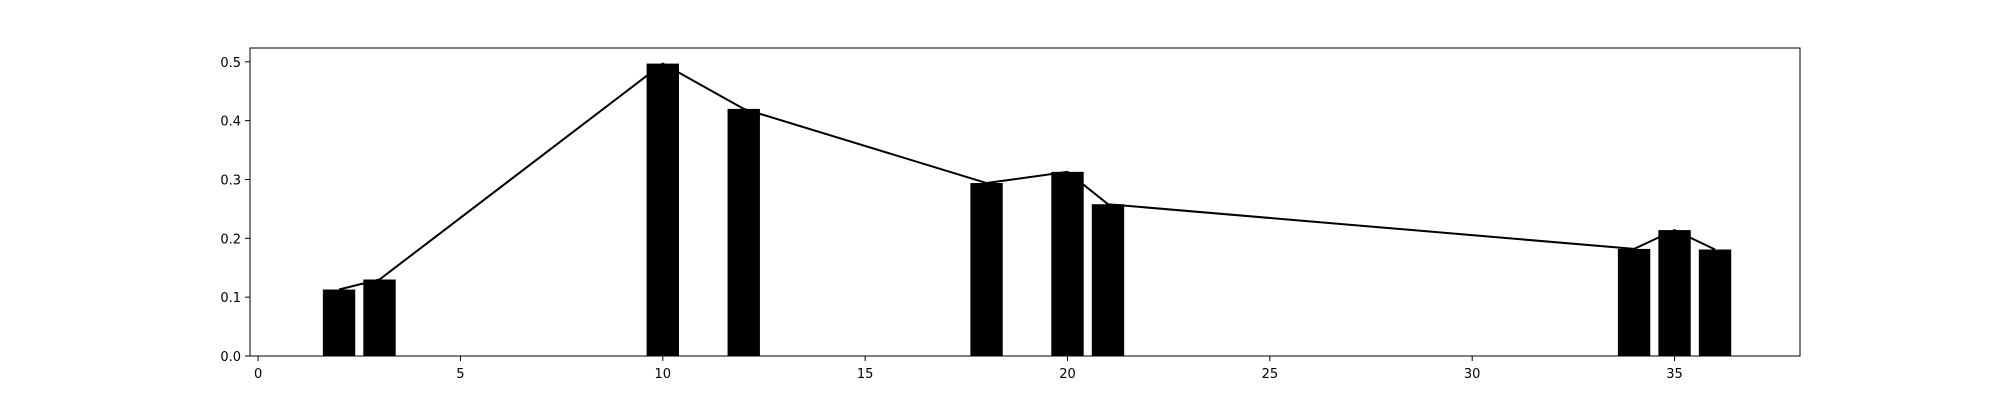 The width and height of the screenshot is (2000, 400). I want to click on y-tick-label: 0.4, so click(230, 122).